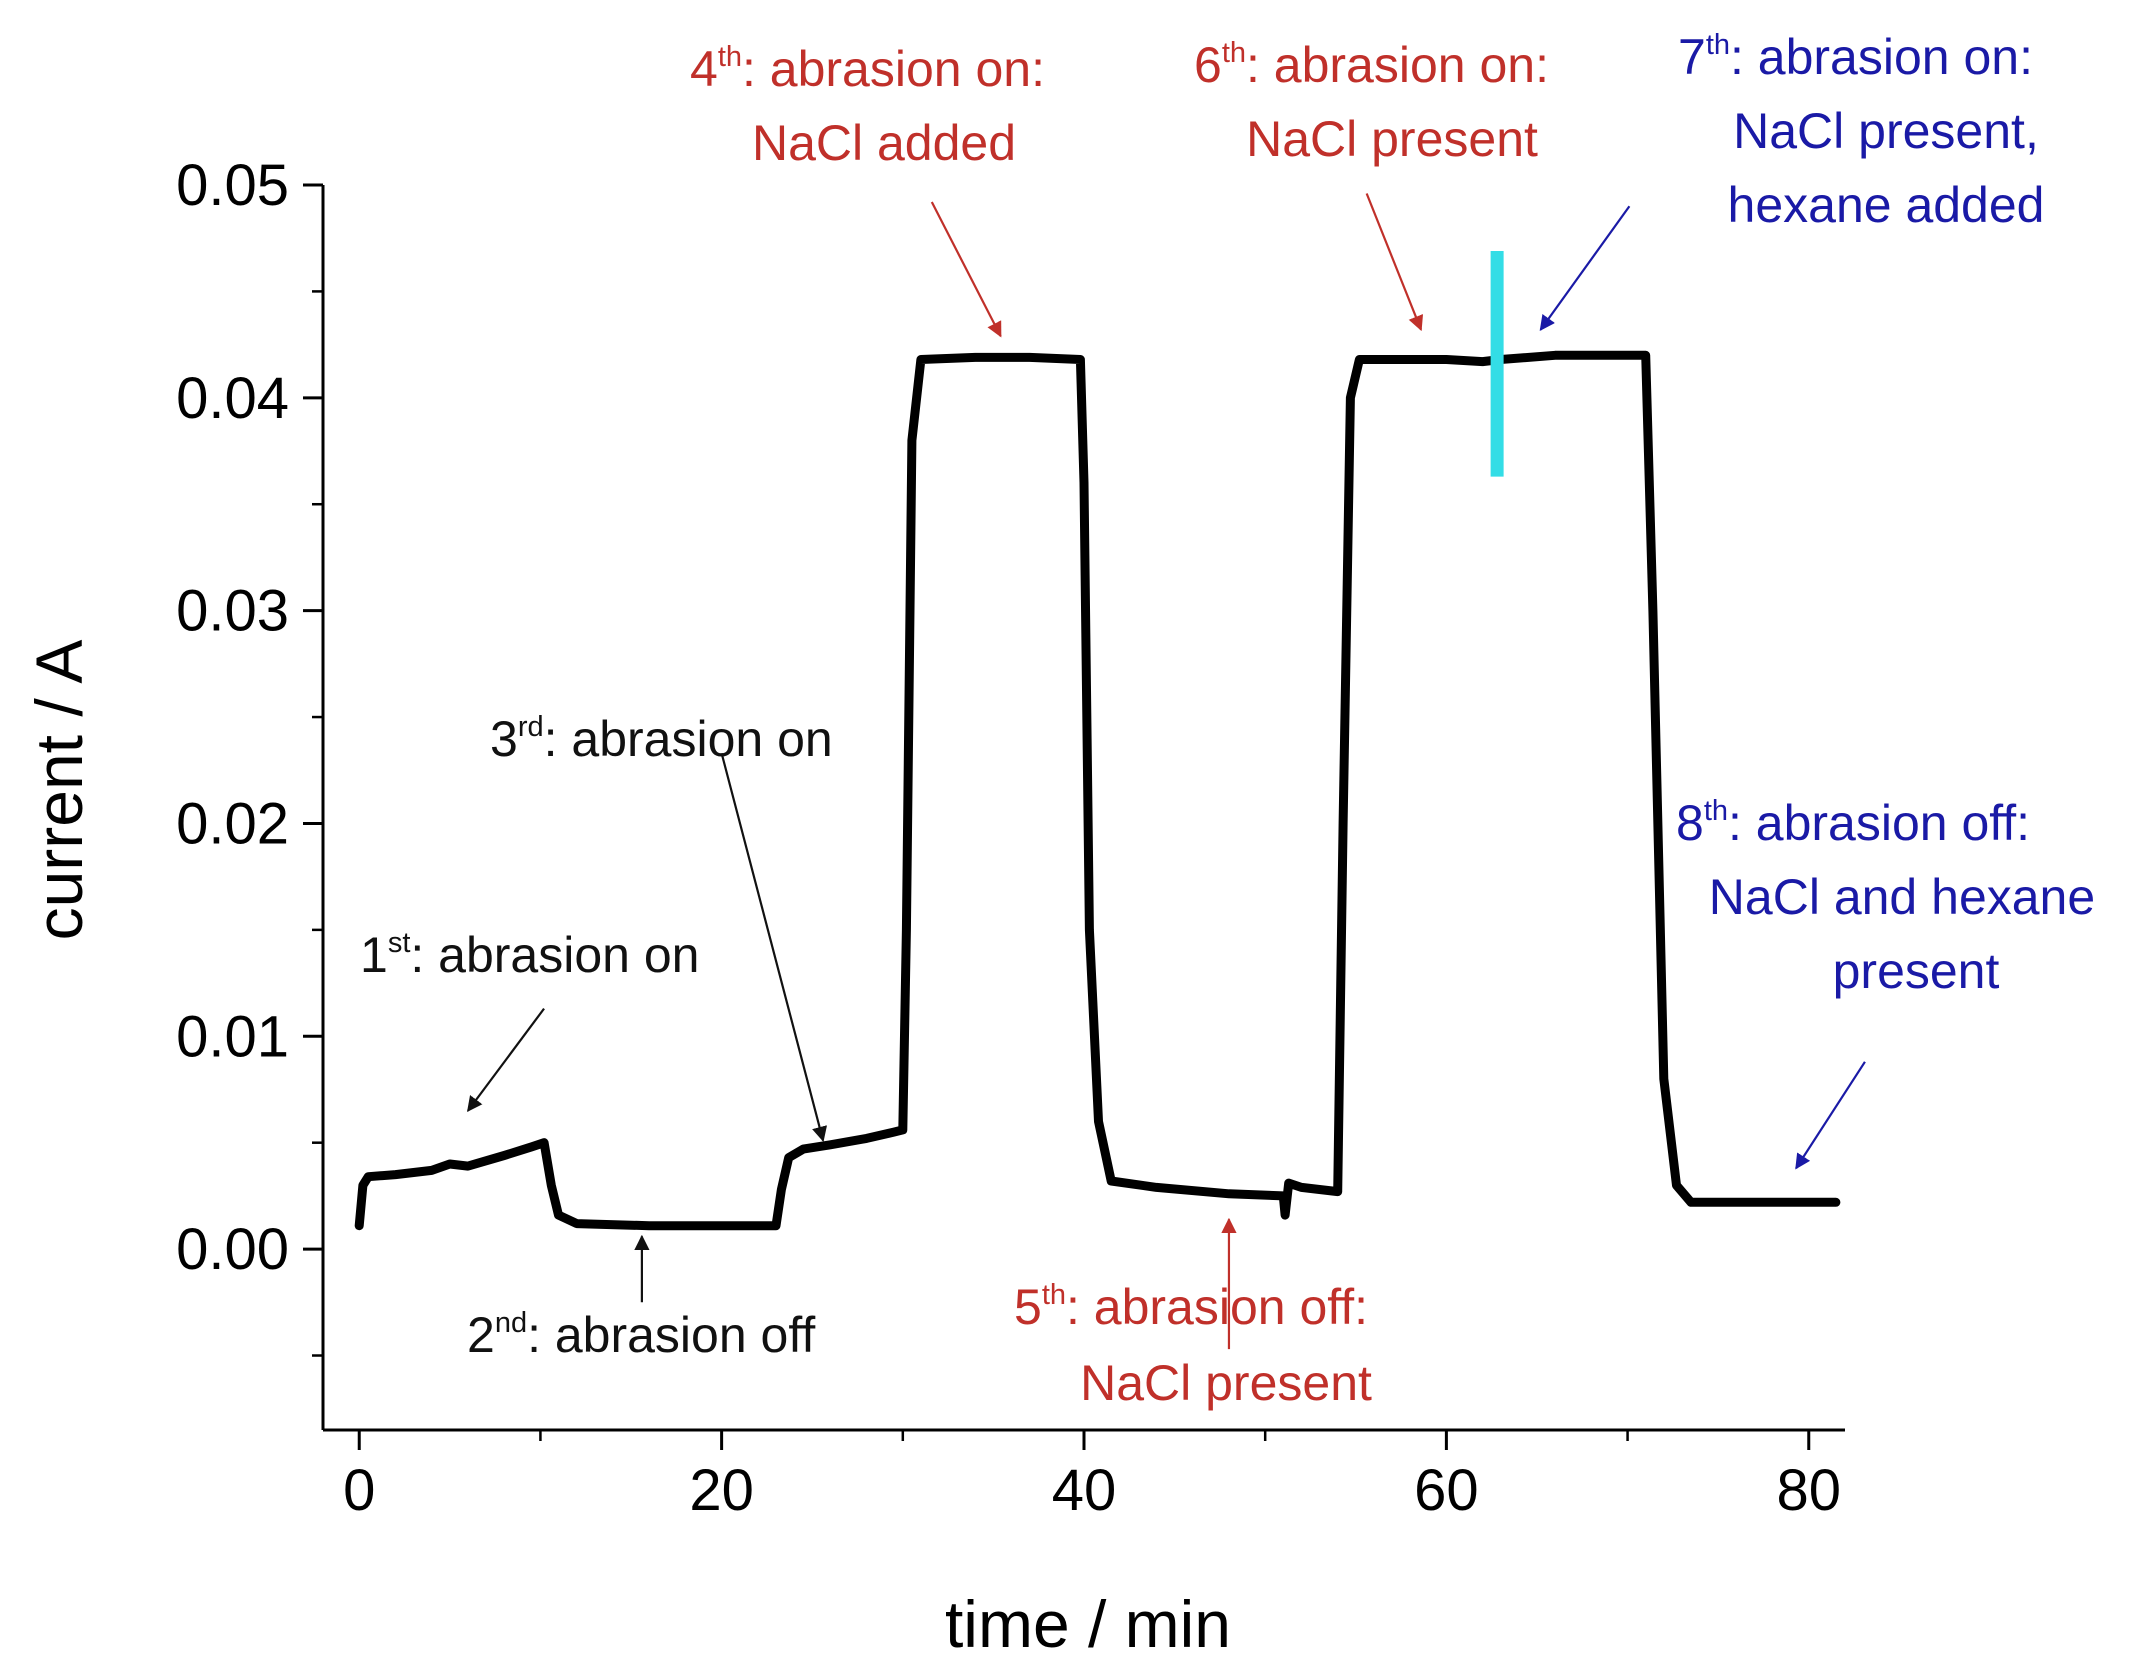 The width and height of the screenshot is (2138, 1679). Describe the element at coordinates (359, 1490) in the screenshot. I see `x-tick-label: 0` at that location.